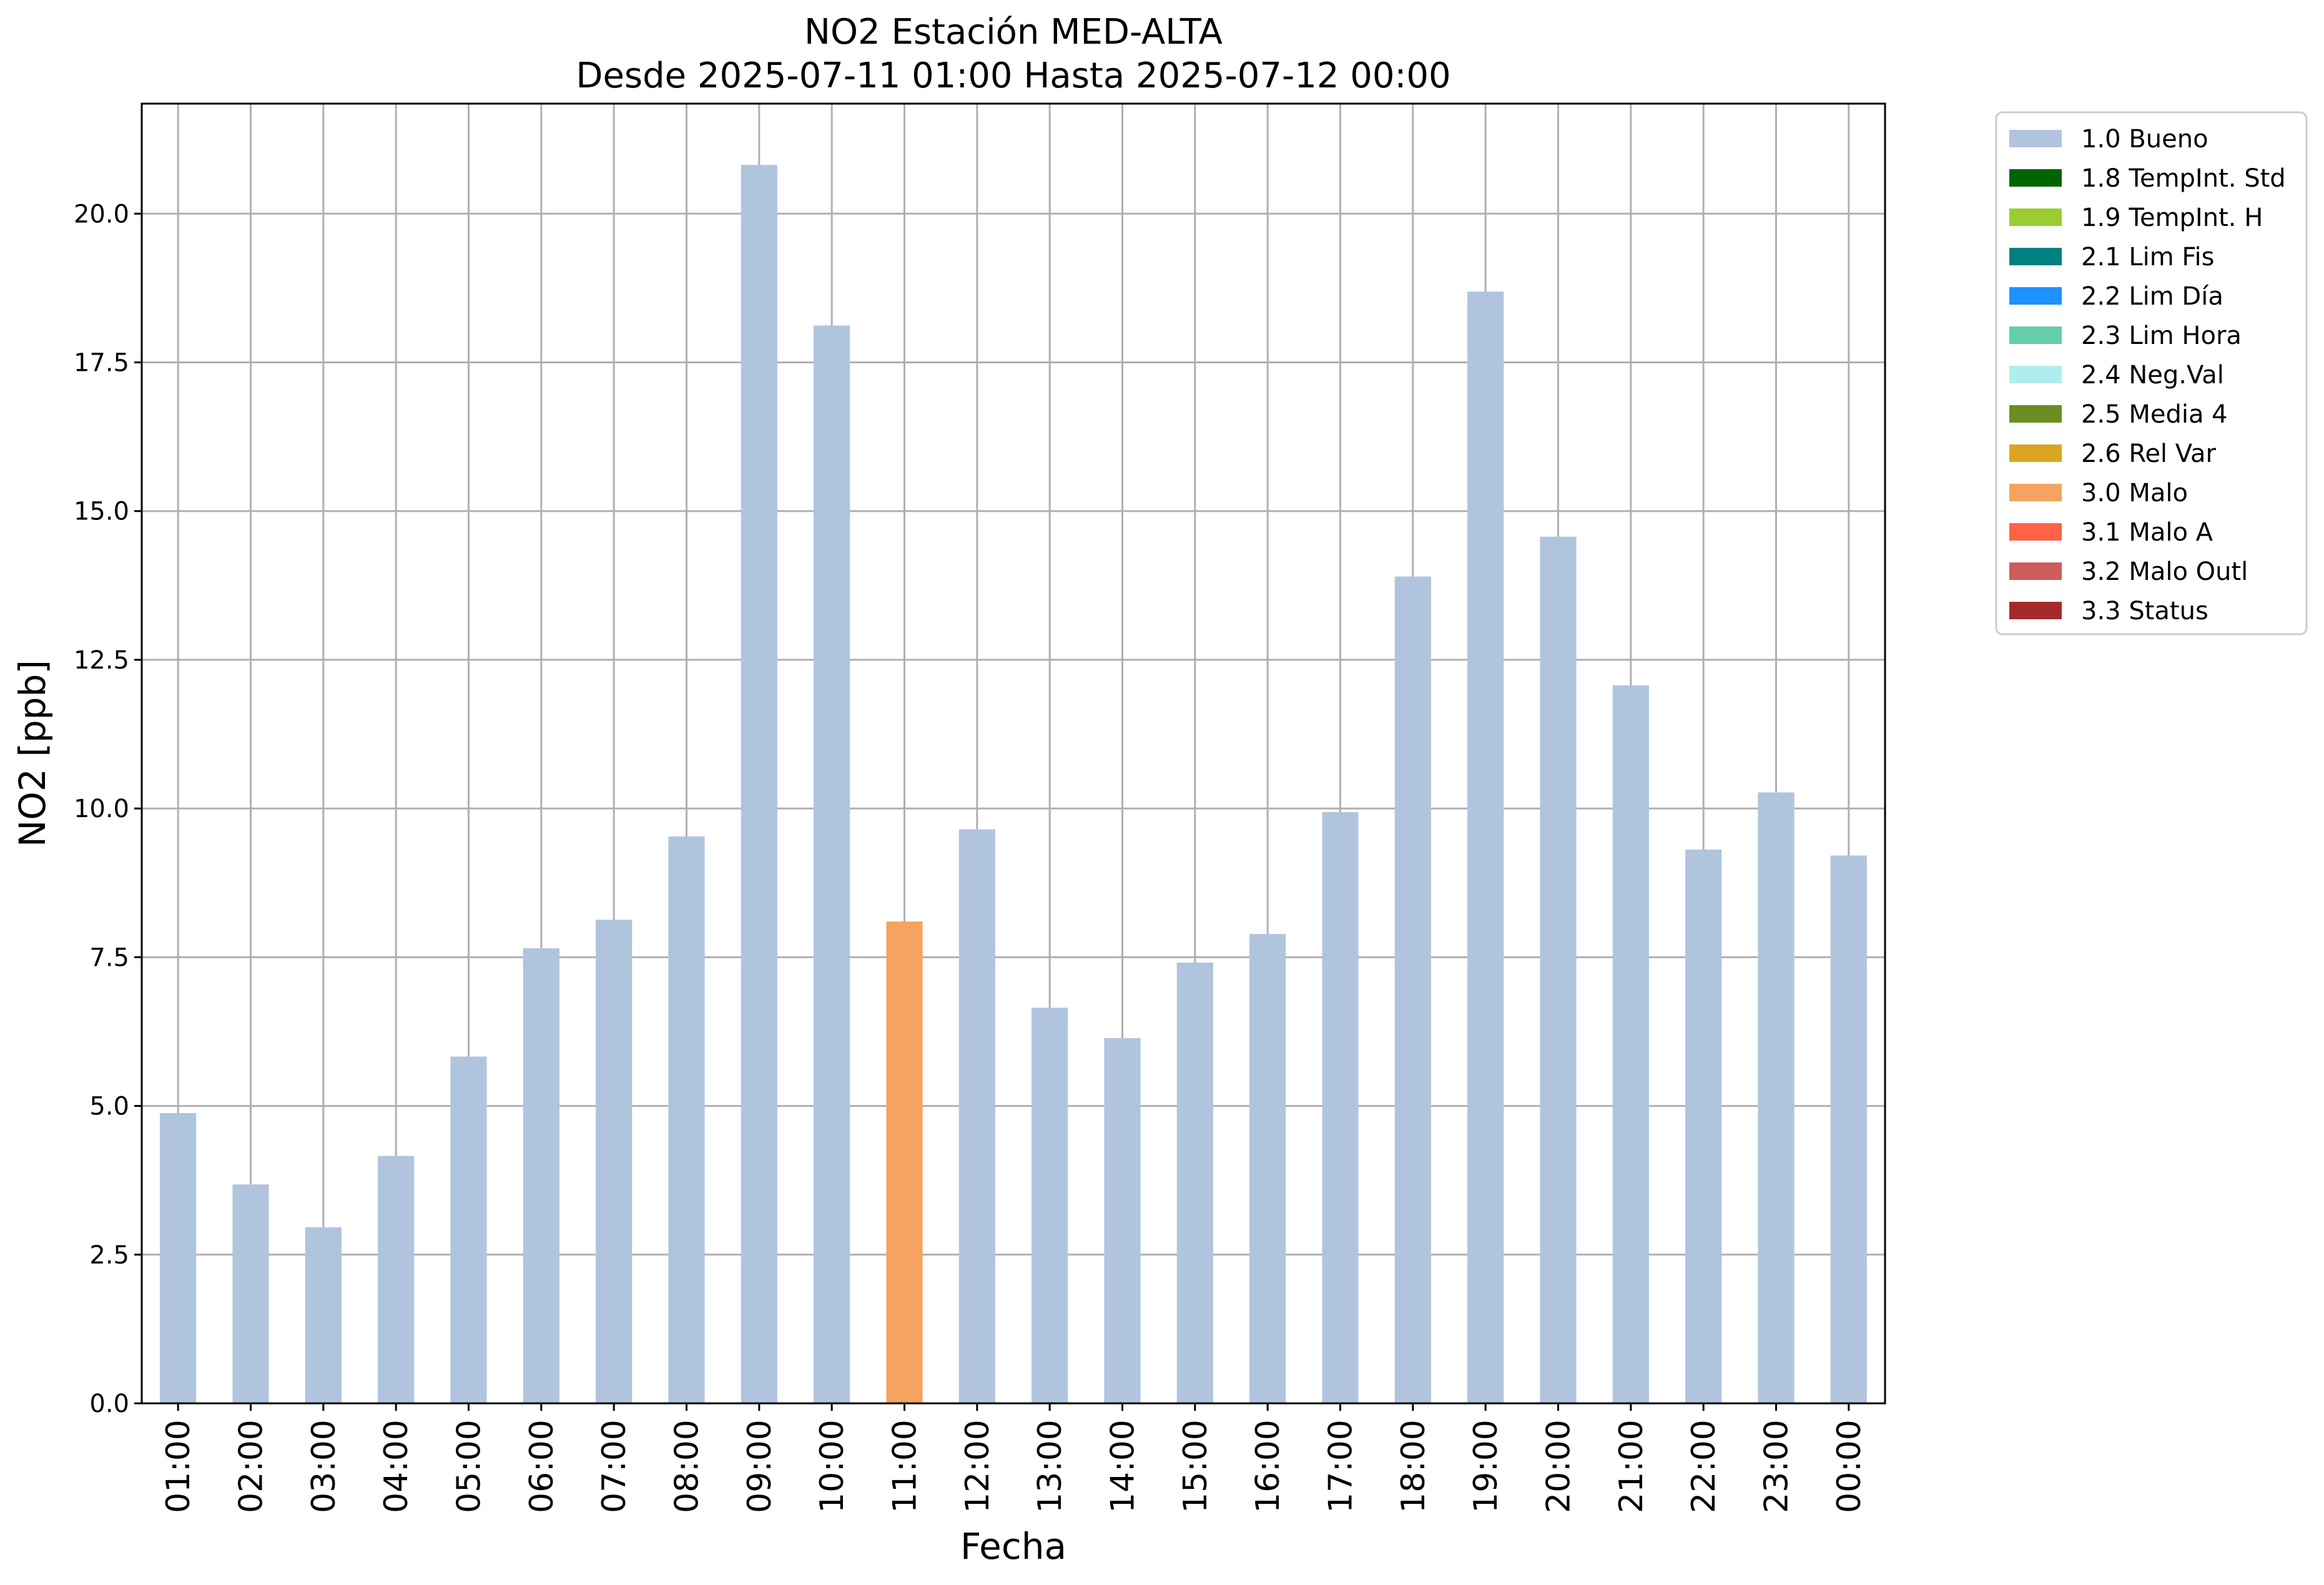 This screenshot has height=1585, width=2324. What do you see at coordinates (250, 1293) in the screenshot?
I see `bar-02:00` at bounding box center [250, 1293].